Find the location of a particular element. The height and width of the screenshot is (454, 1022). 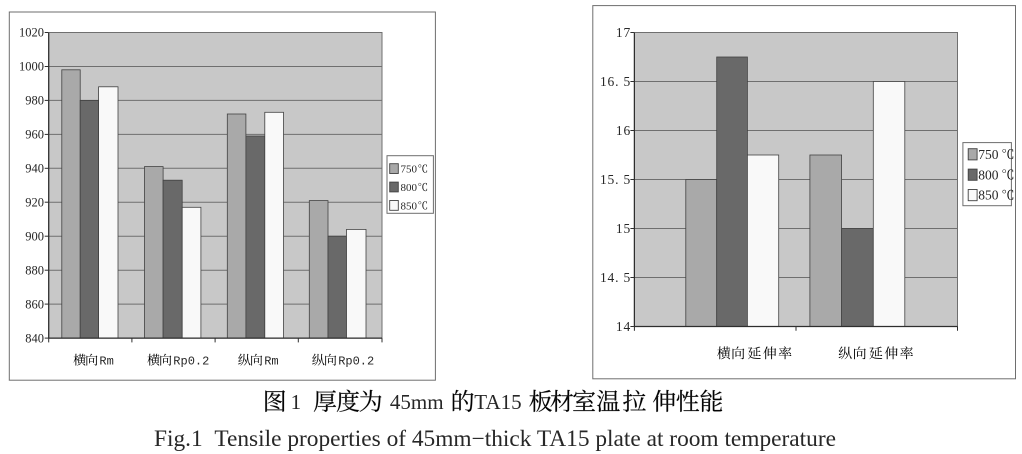

svg-text: 1 is located at coordinates (296, 402).